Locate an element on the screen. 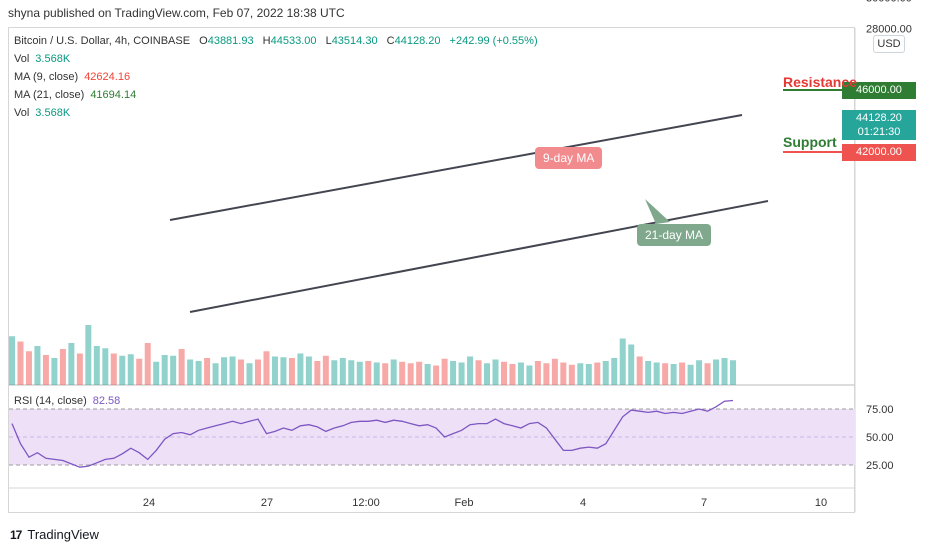 This screenshot has width=931, height=551. ma9-legend: MA (9, close) 42624.16 is located at coordinates (72, 77).